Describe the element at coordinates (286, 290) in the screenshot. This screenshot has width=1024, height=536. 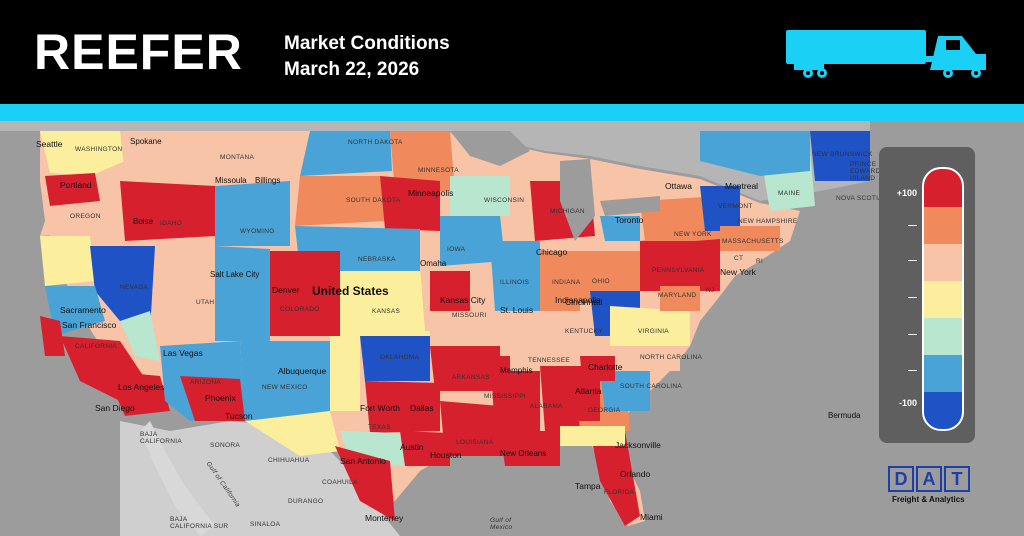
I see `city-denver: Denver` at that location.